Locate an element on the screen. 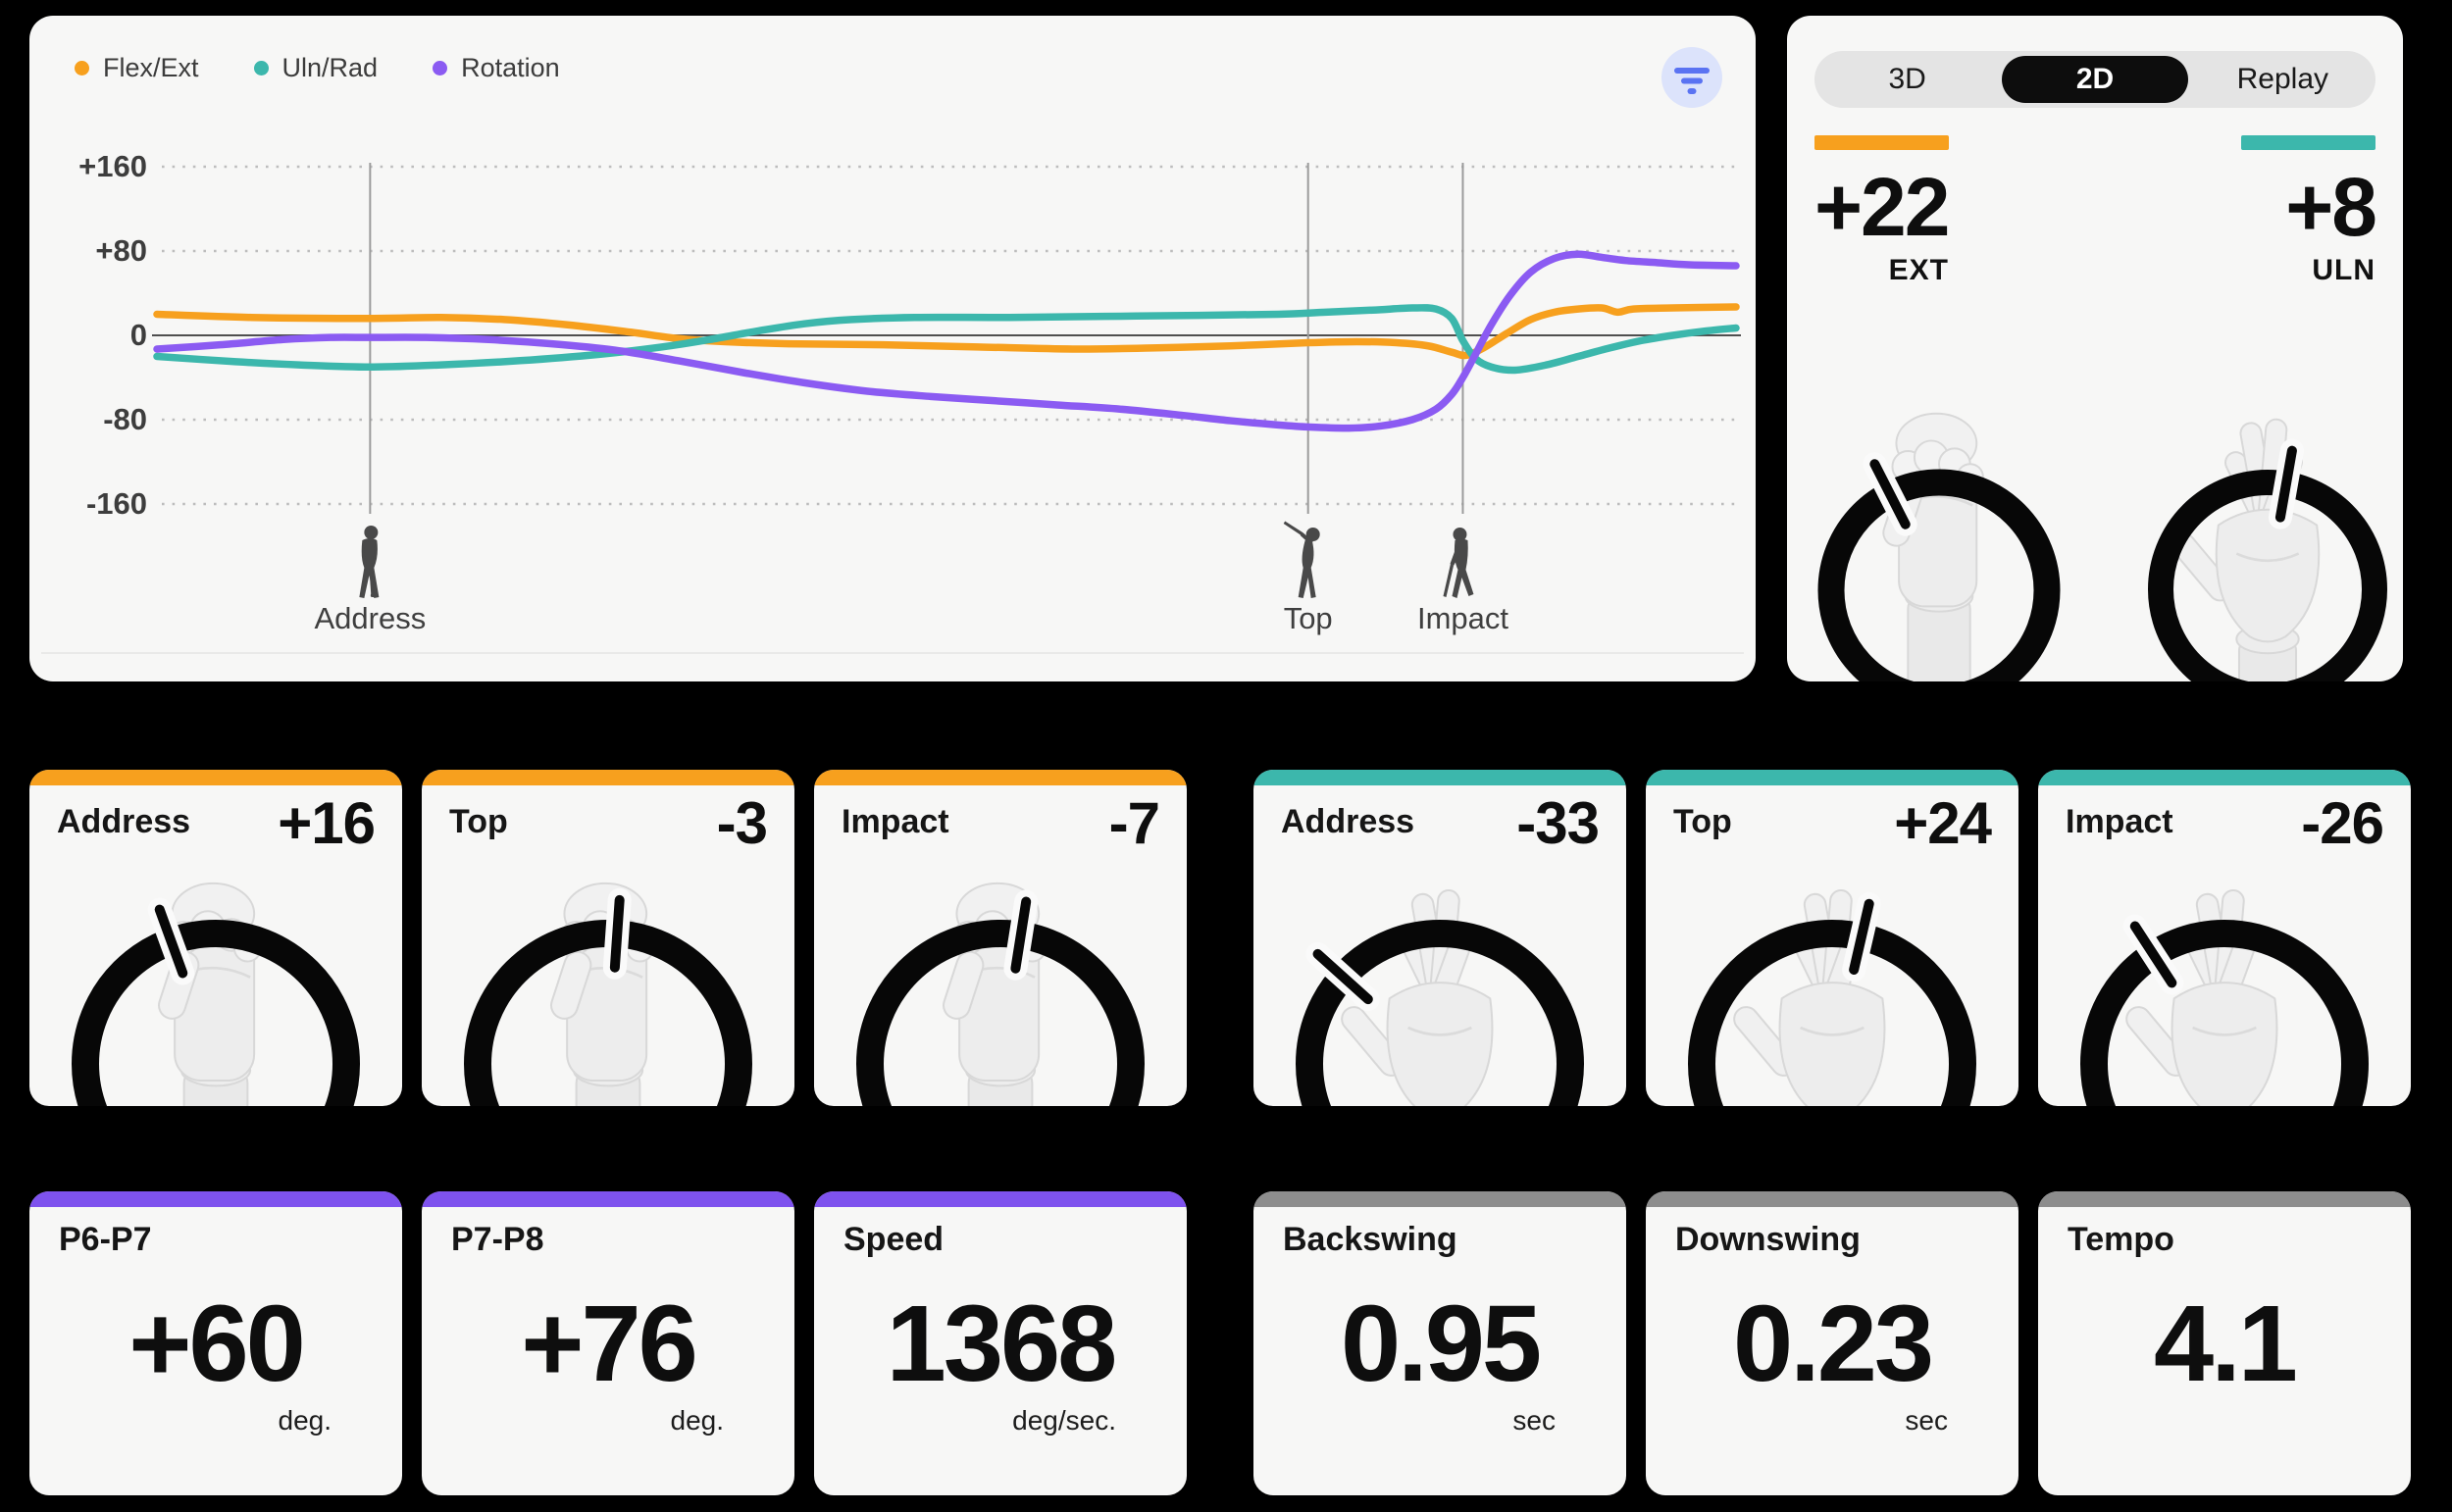 This screenshot has width=2452, height=1512. metric-label: Speed is located at coordinates (894, 1239).